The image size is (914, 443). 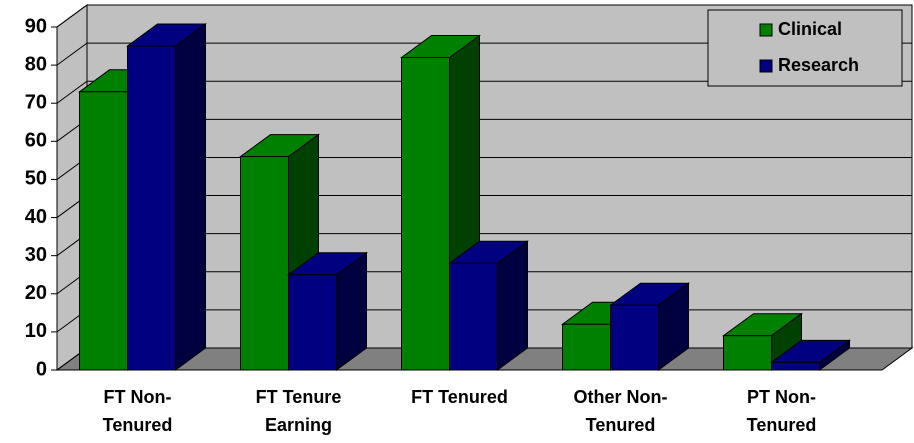 What do you see at coordinates (36, 217) in the screenshot?
I see `y-tick-label: 40` at bounding box center [36, 217].